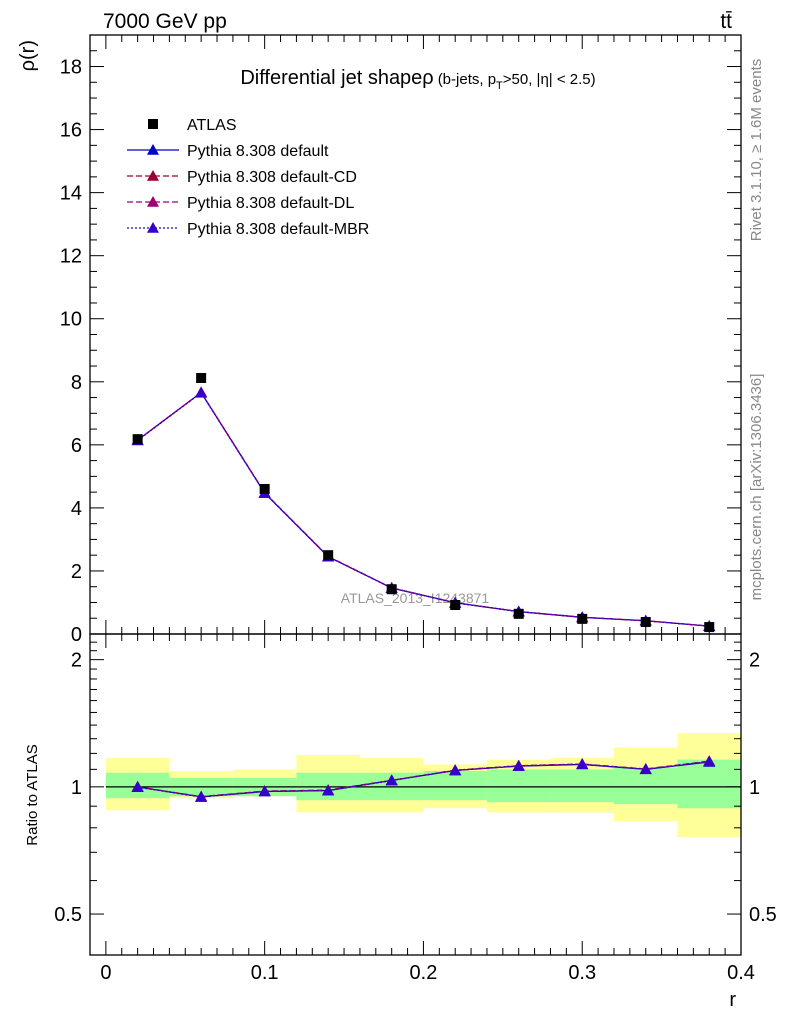 This screenshot has height=1024, width=786. I want to click on rivet-label: Rivet 3.1.10, ≥ 1.6M events, so click(756, 150).